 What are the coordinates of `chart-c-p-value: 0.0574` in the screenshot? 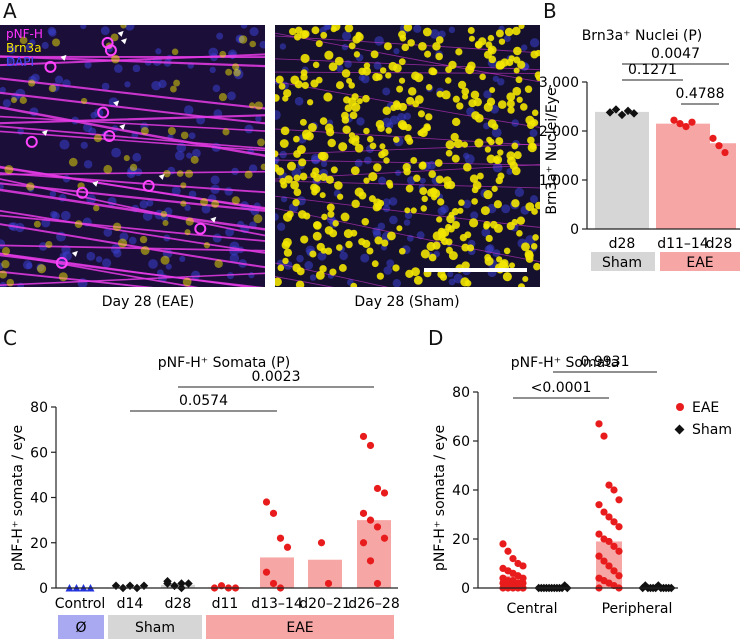 It's located at (203, 401).